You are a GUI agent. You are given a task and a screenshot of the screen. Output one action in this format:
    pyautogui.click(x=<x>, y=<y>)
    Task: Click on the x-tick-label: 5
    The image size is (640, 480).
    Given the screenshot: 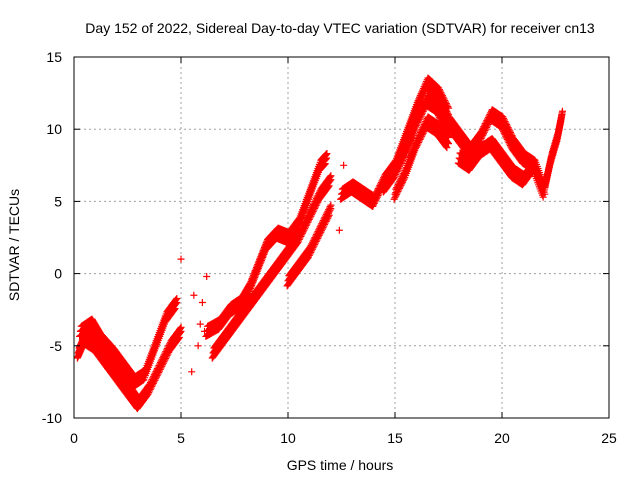 What is the action you would take?
    pyautogui.click(x=181, y=438)
    